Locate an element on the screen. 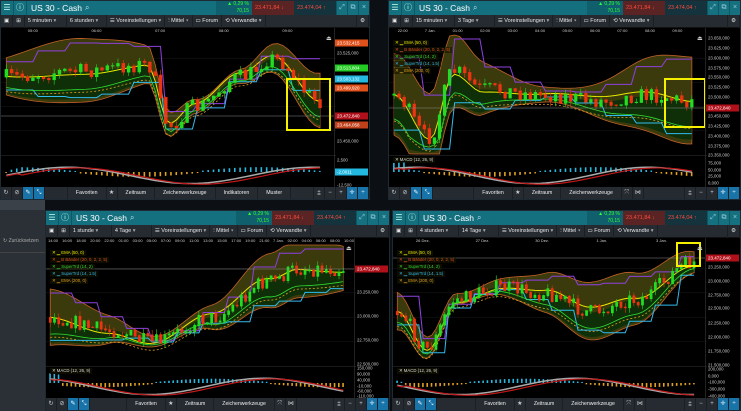 The image size is (741, 411). bottom-muster-button: Muster is located at coordinates (275, 193).